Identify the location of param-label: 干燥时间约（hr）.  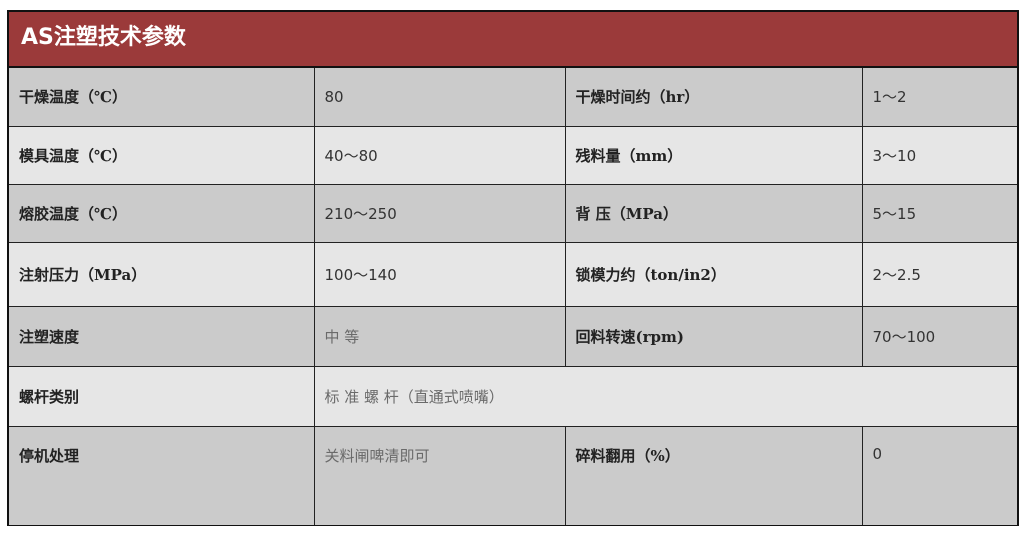
(713, 97).